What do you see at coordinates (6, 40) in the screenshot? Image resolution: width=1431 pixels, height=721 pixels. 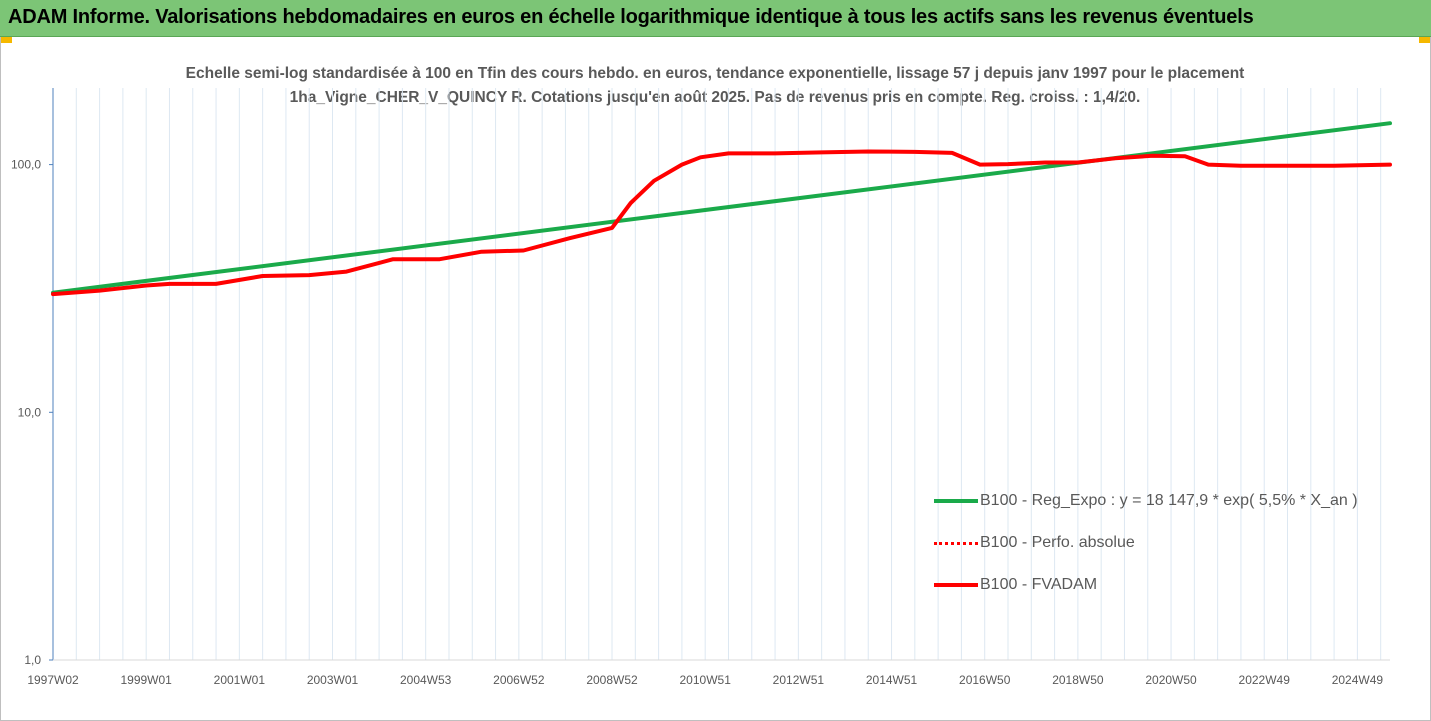 I see `corner-marker-top-left` at bounding box center [6, 40].